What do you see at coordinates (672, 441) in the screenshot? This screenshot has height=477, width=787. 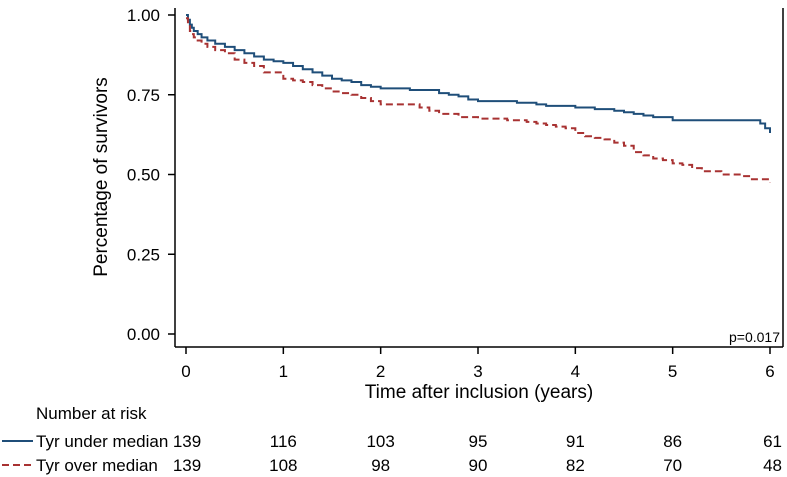 I see `risk-count: 86` at bounding box center [672, 441].